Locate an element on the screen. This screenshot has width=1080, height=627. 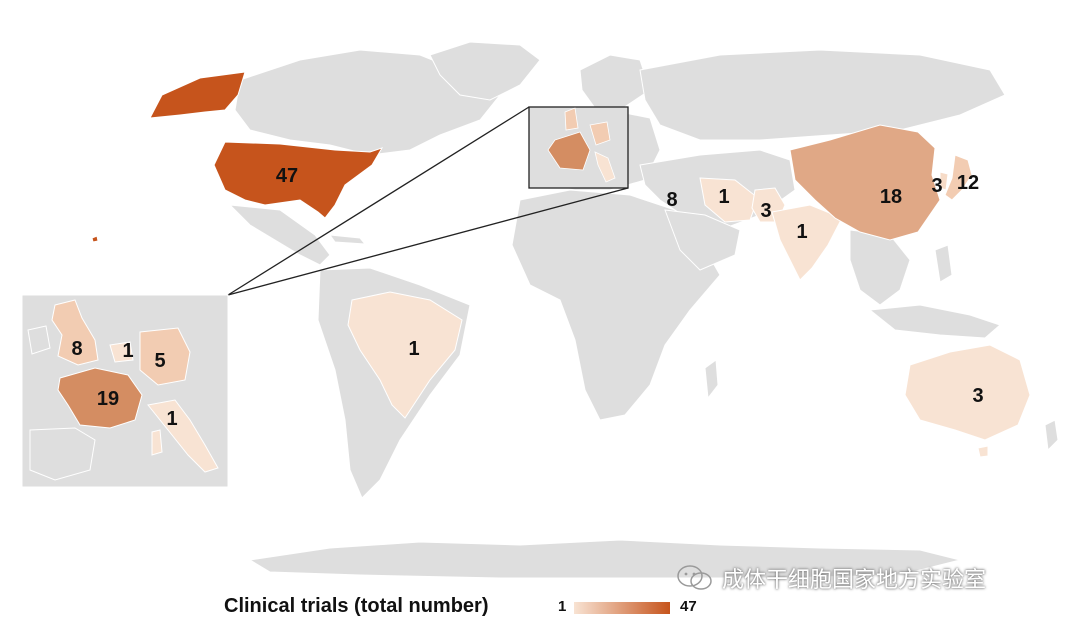
mexico-land is located at coordinates (279, 235).